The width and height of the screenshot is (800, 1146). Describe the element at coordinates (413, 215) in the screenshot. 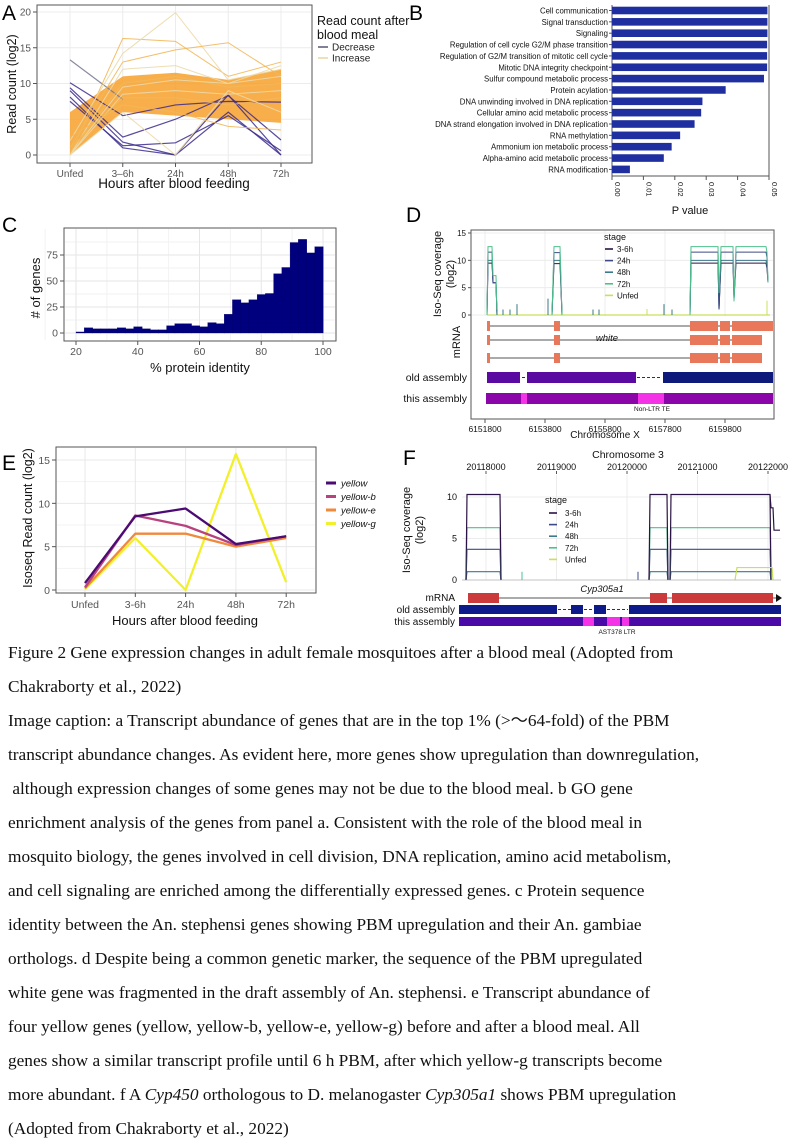

I see `panel-label-d: D` at that location.